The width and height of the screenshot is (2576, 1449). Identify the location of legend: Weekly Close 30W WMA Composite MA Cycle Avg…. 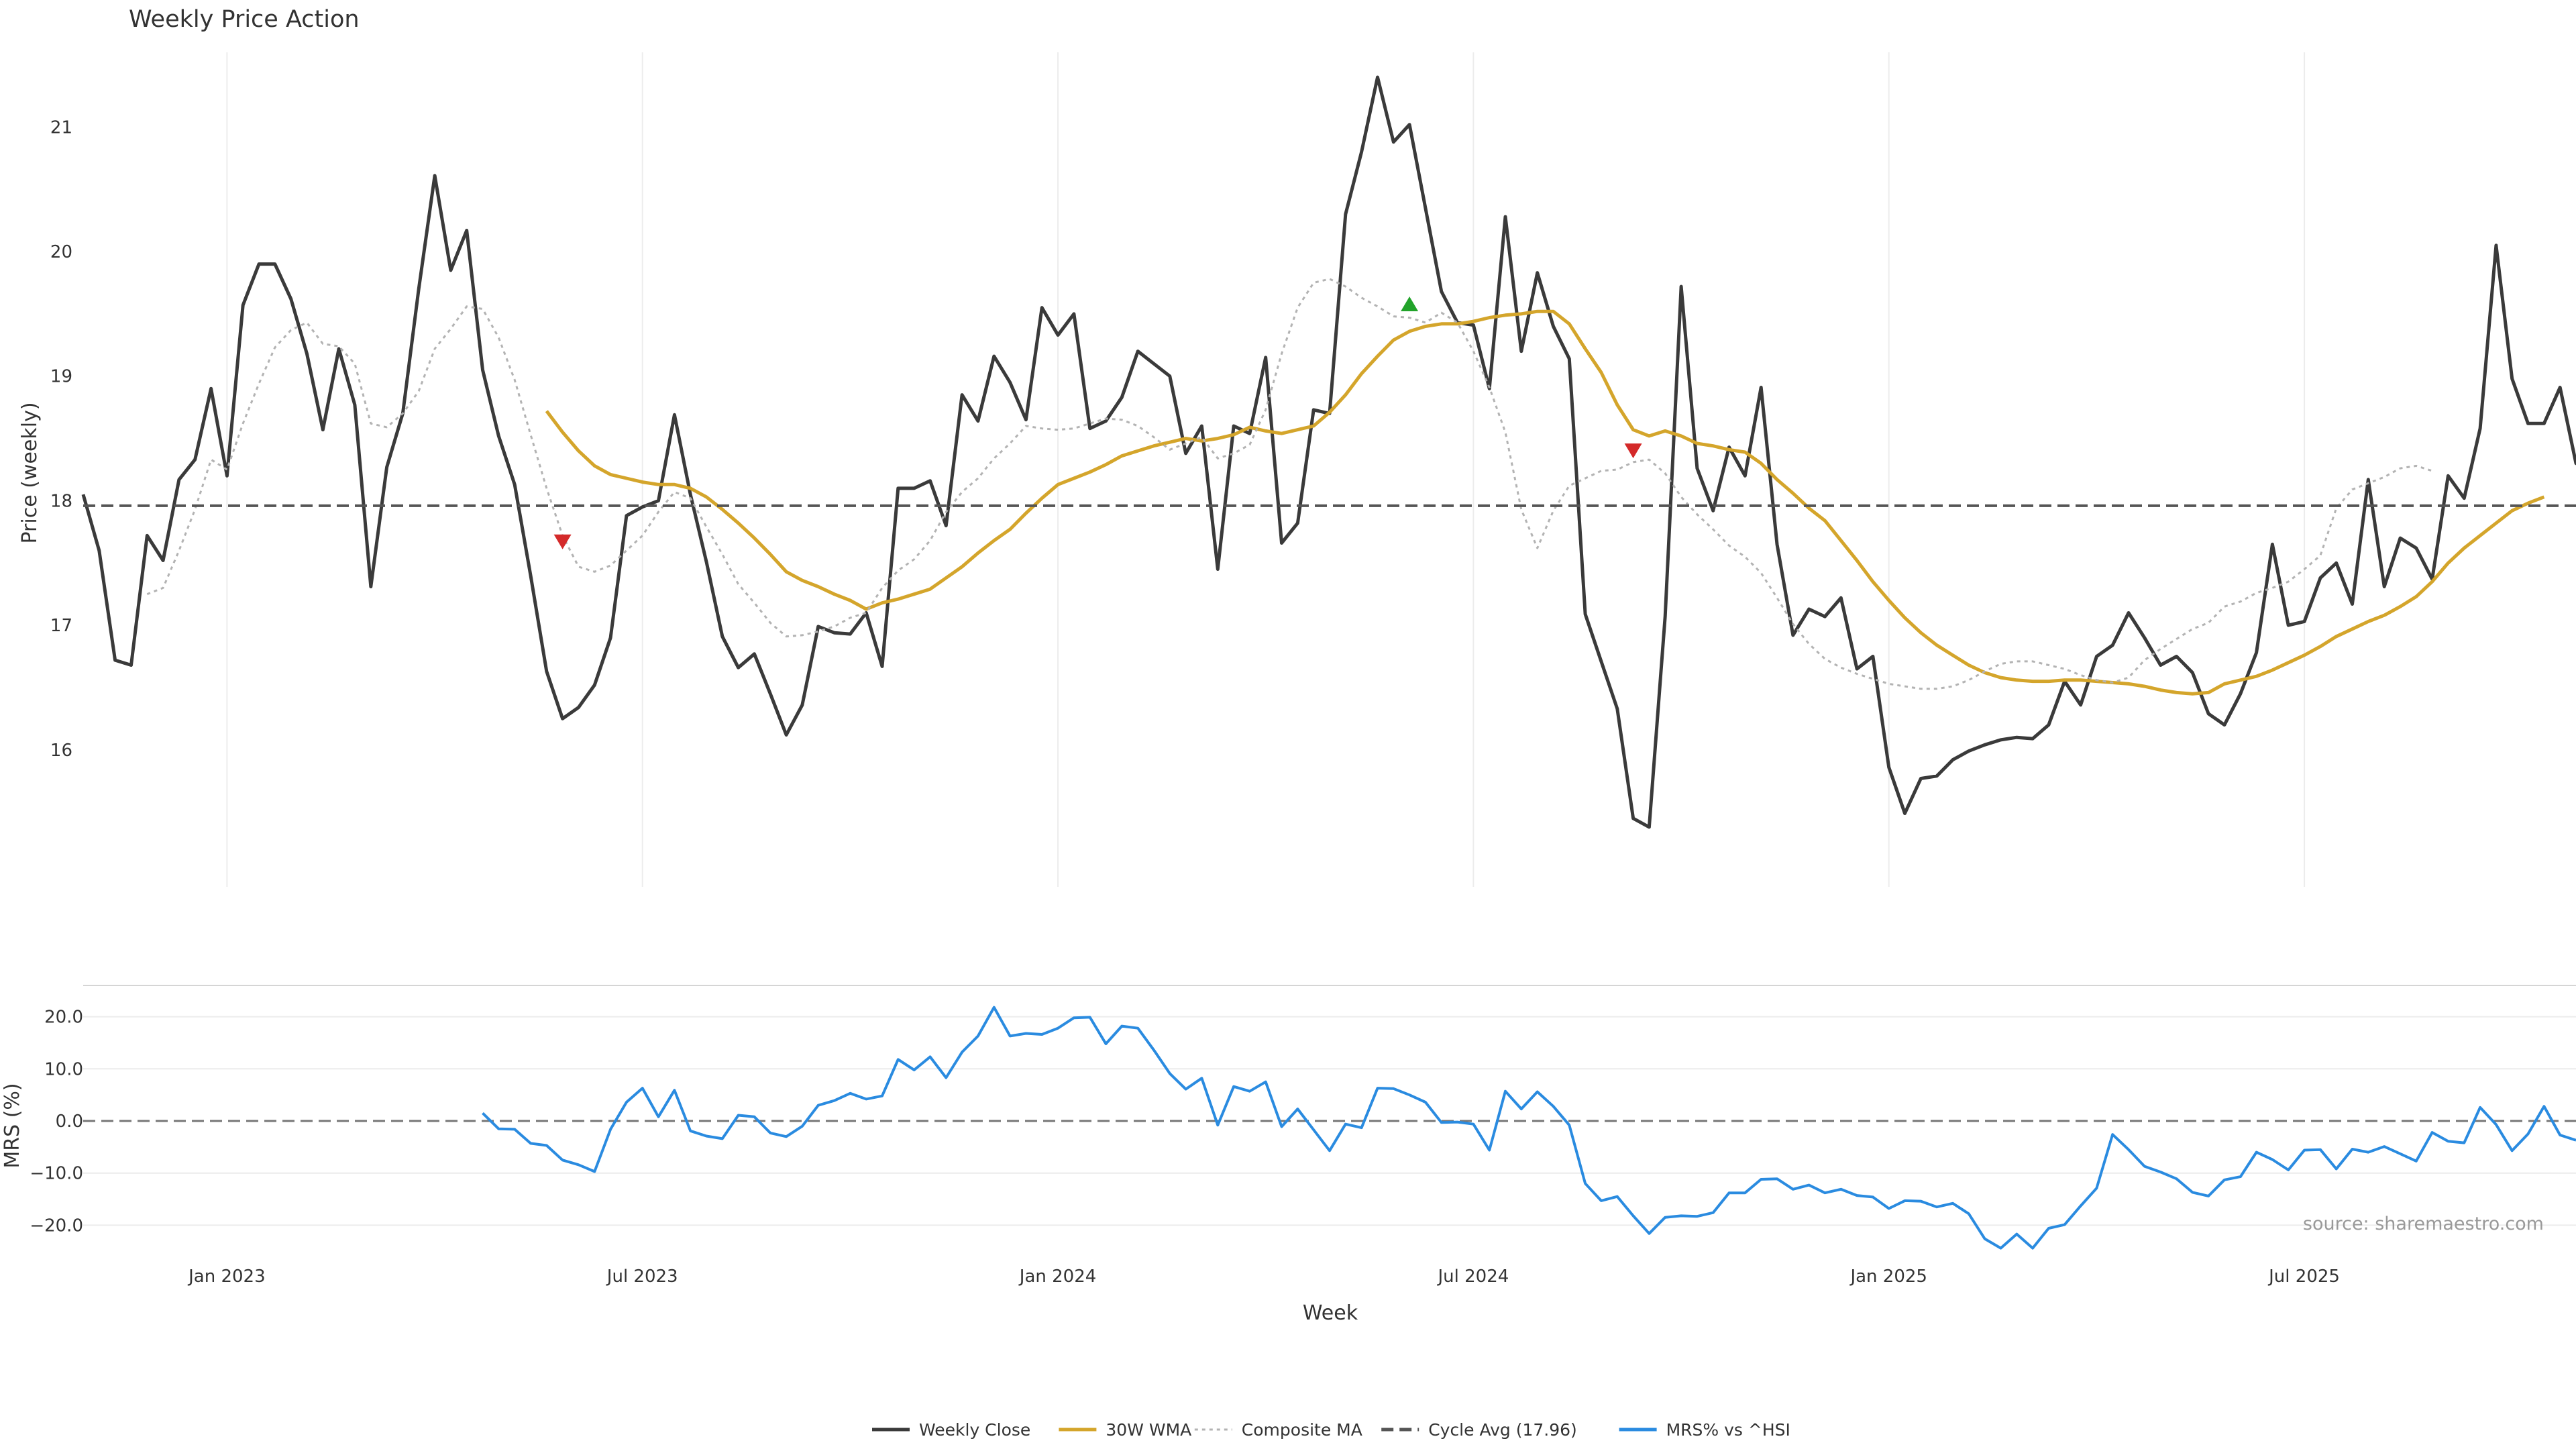
(1331, 1430).